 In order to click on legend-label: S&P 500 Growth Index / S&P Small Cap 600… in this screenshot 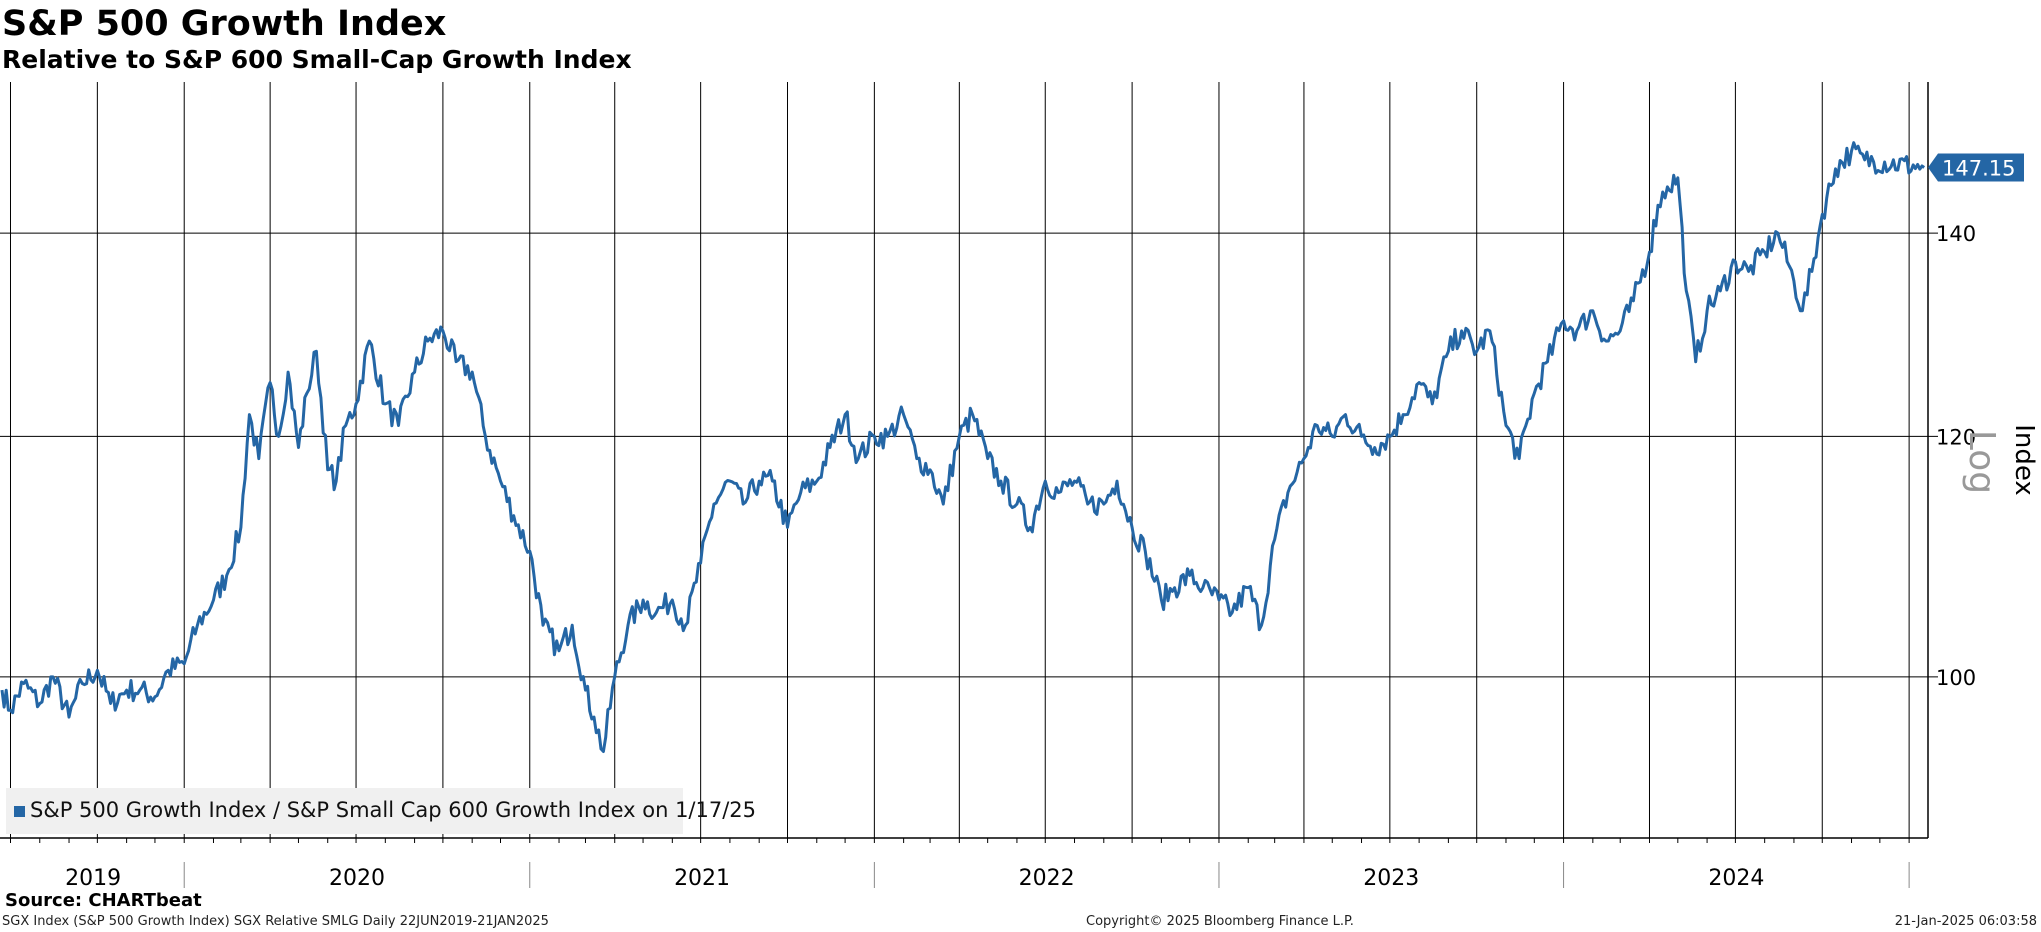, I will do `click(393, 810)`.